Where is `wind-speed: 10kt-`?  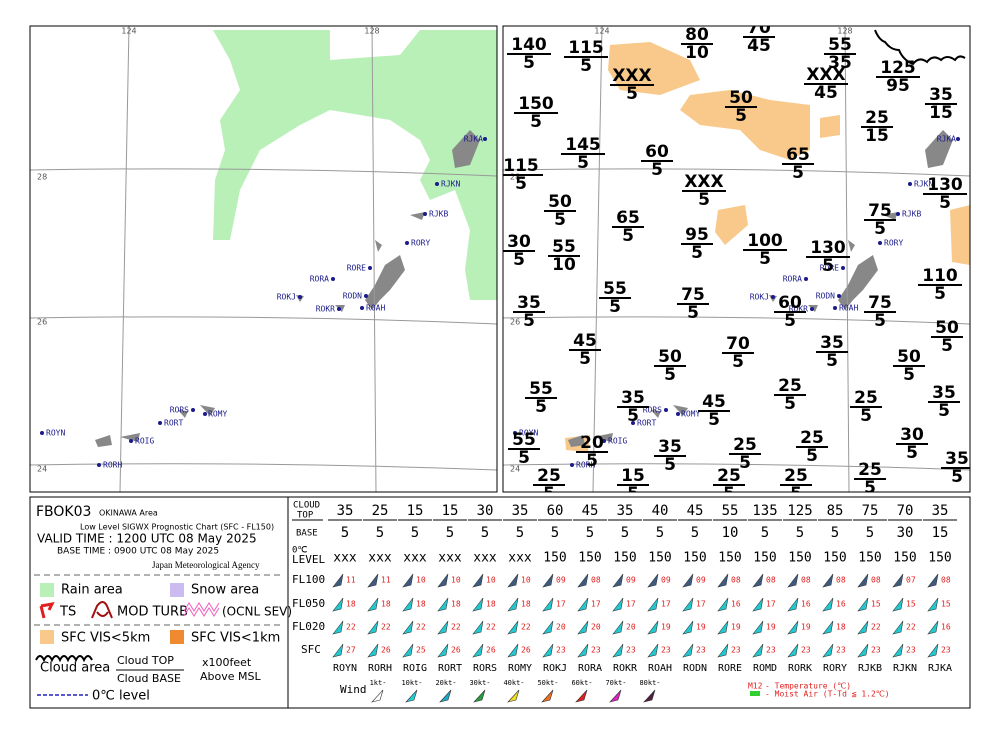
wind-speed: 10kt- is located at coordinates (411, 683).